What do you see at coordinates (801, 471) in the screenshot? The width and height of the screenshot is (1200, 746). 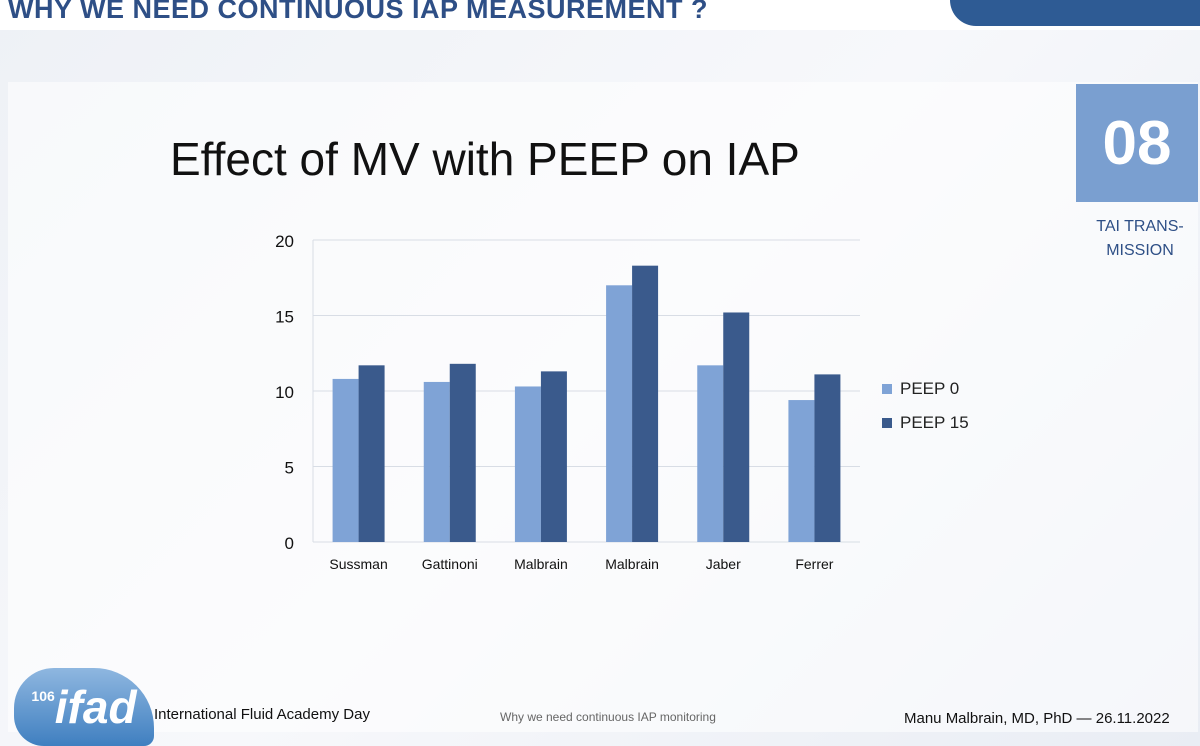 I see `bar-peep0-ferrer` at bounding box center [801, 471].